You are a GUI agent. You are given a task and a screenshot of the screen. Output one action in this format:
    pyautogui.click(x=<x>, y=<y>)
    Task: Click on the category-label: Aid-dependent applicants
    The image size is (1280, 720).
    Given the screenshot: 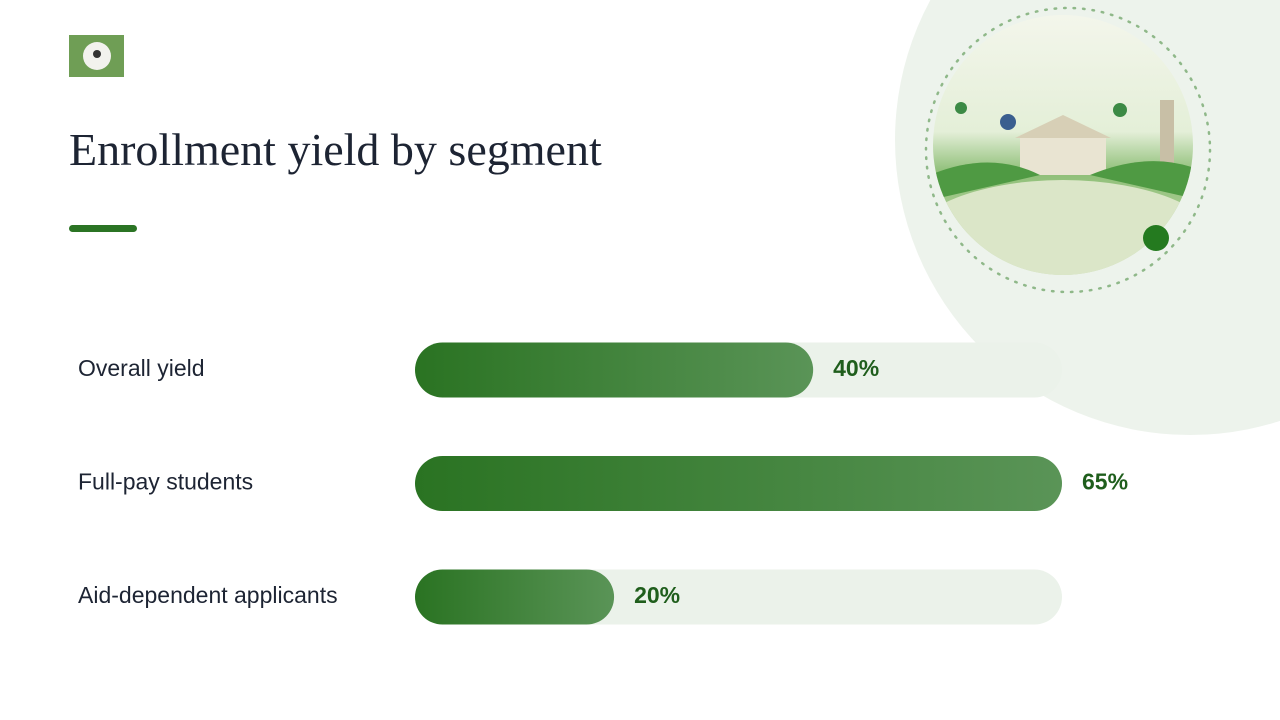 What is the action you would take?
    pyautogui.click(x=208, y=595)
    